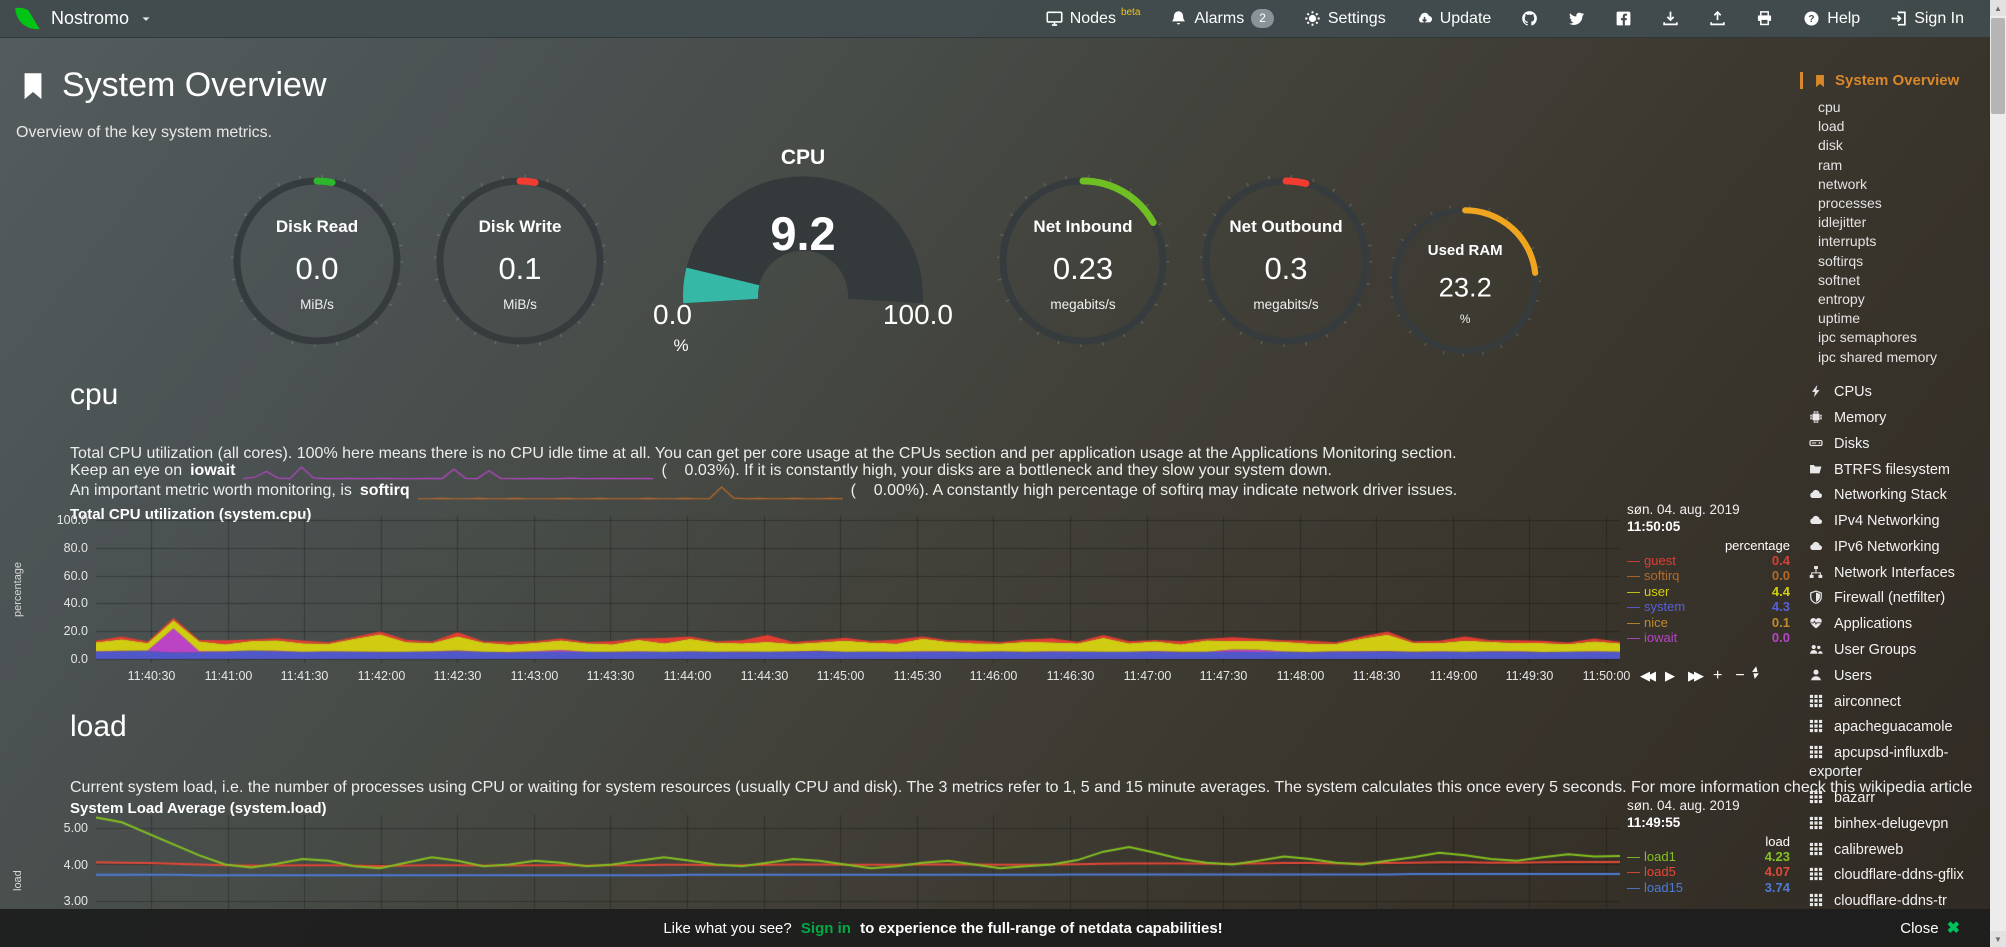  What do you see at coordinates (1708, 575) in the screenshot?
I see `legend-row-softirq: — softirq 0.0` at bounding box center [1708, 575].